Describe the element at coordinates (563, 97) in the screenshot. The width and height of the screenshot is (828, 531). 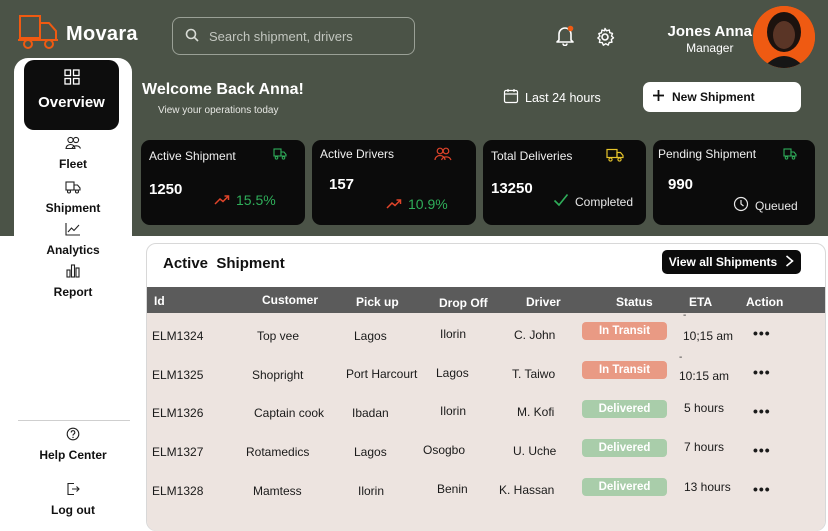
I see `date-range-label: Last 24 hours` at that location.